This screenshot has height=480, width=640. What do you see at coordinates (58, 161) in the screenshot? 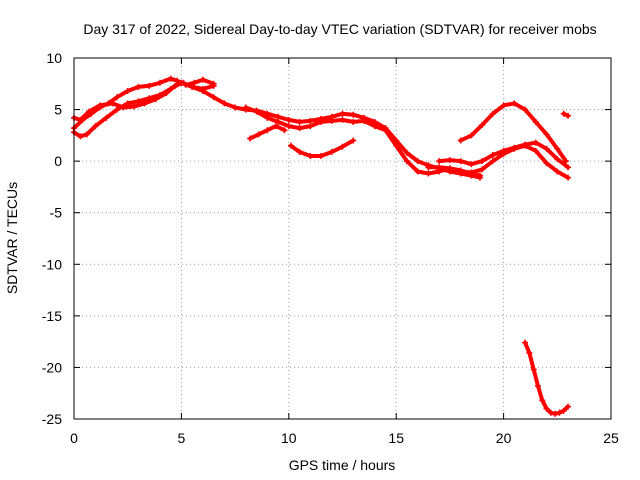
I see `y-tick-label: 0` at bounding box center [58, 161].